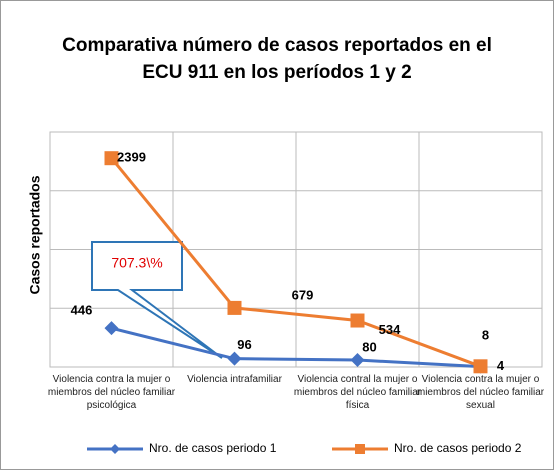  Describe the element at coordinates (234, 379) in the screenshot. I see `x-tick-label: Violencia intrafamiliar` at that location.